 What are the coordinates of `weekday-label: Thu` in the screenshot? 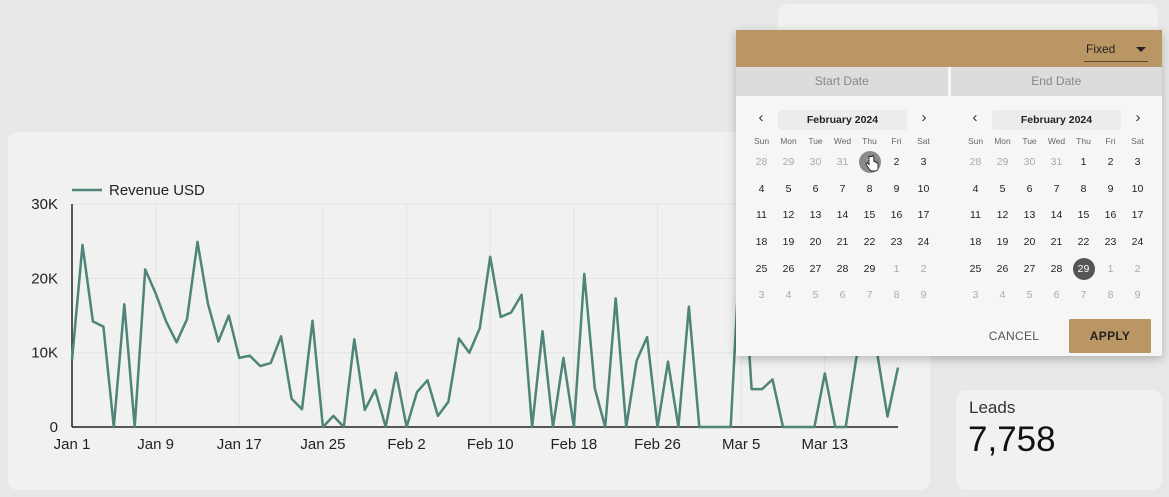 It's located at (1083, 141).